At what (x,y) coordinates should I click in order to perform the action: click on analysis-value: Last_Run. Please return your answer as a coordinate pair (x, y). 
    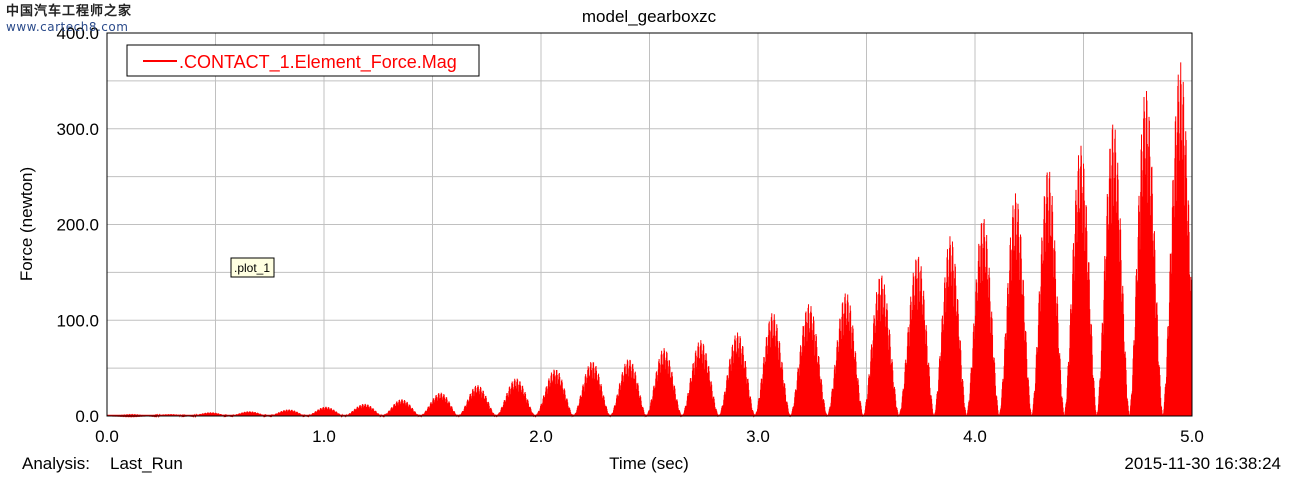
    Looking at the image, I should click on (146, 463).